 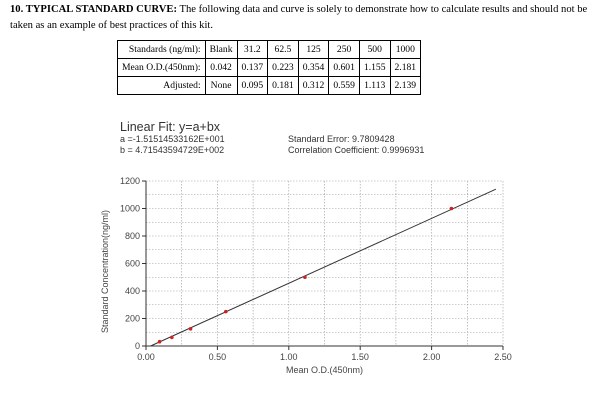 What do you see at coordinates (93, 9) in the screenshot?
I see `heading-title: 10. TYPICAL STANDARD CURVE:` at bounding box center [93, 9].